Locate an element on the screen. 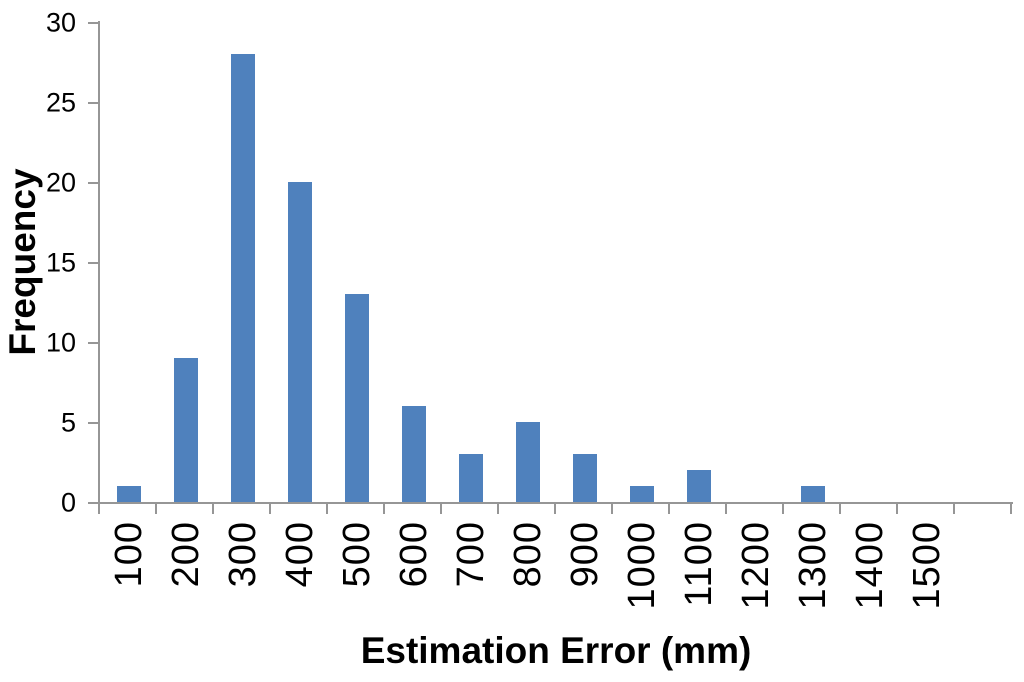  y-tick-label: 5 is located at coordinates (68, 422).